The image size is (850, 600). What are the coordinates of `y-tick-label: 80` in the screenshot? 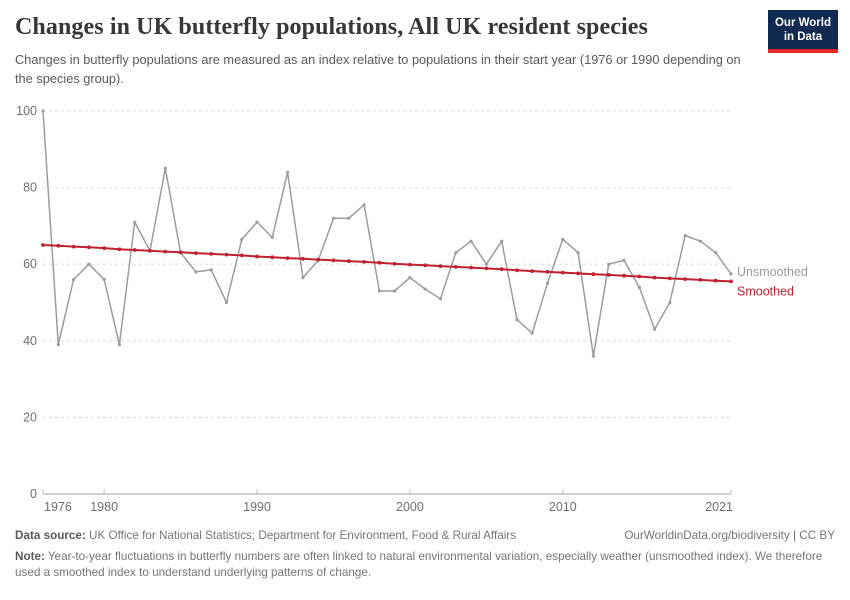 It's located at (30, 188).